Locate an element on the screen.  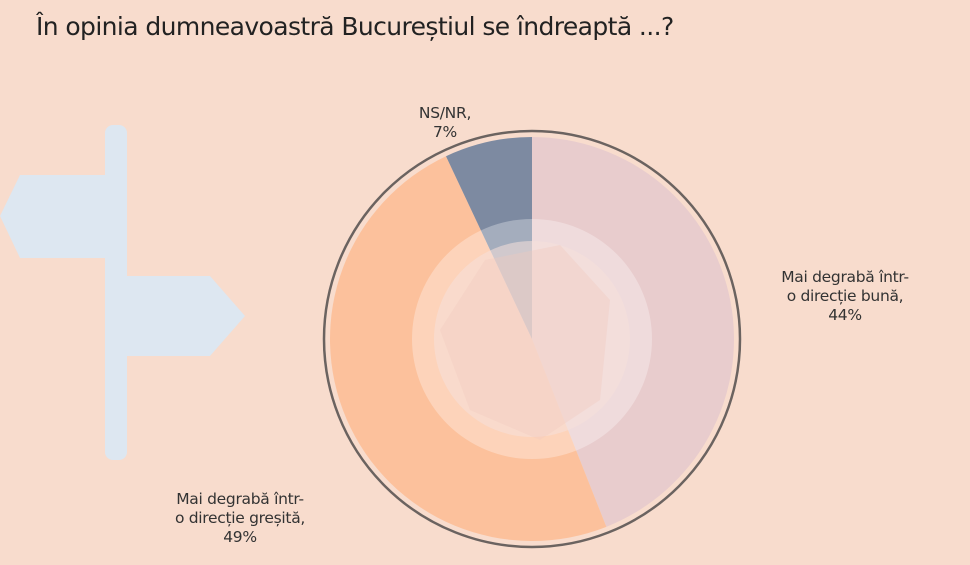
label-value: 7% is located at coordinates (445, 132).